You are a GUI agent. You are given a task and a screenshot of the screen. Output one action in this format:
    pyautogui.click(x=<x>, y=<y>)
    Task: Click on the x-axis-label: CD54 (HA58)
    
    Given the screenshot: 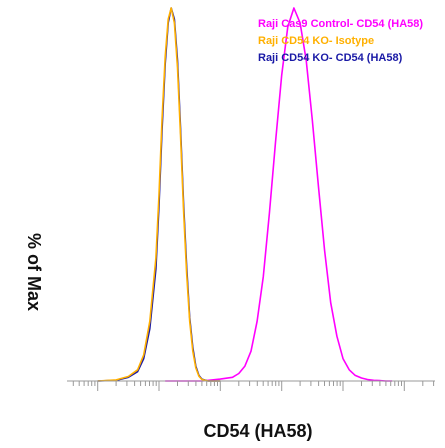 What is the action you would take?
    pyautogui.click(x=257, y=431)
    